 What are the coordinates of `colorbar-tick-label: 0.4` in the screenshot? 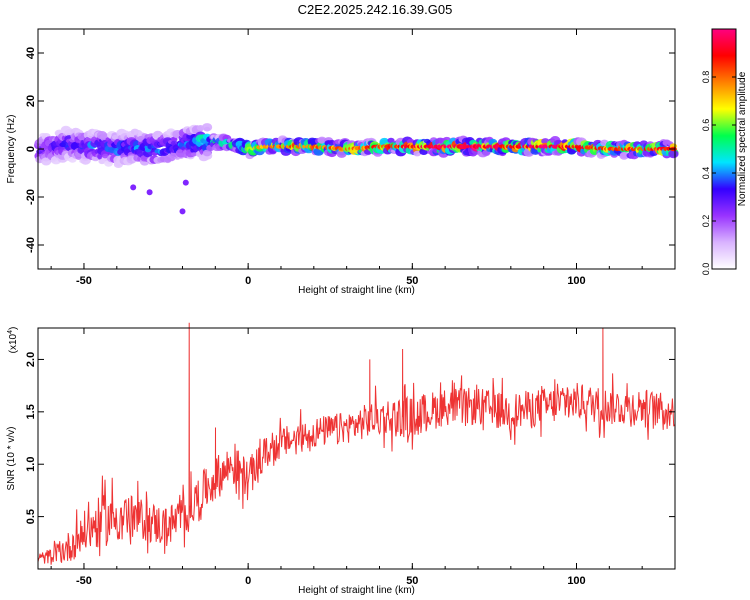 It's located at (706, 173).